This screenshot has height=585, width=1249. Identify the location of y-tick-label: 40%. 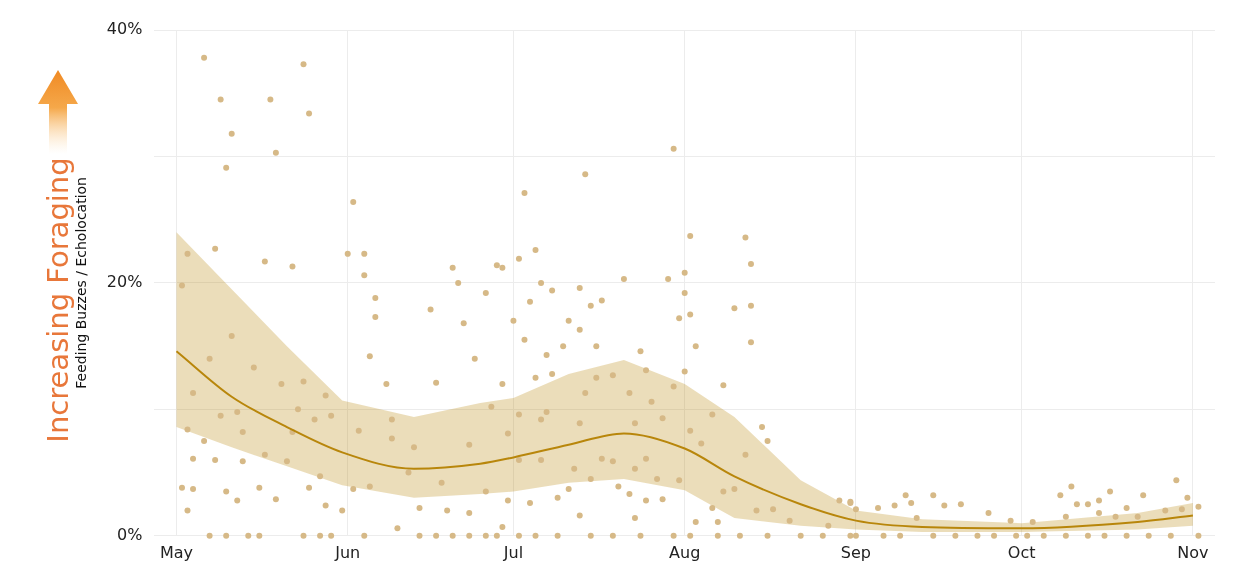
(124, 29).